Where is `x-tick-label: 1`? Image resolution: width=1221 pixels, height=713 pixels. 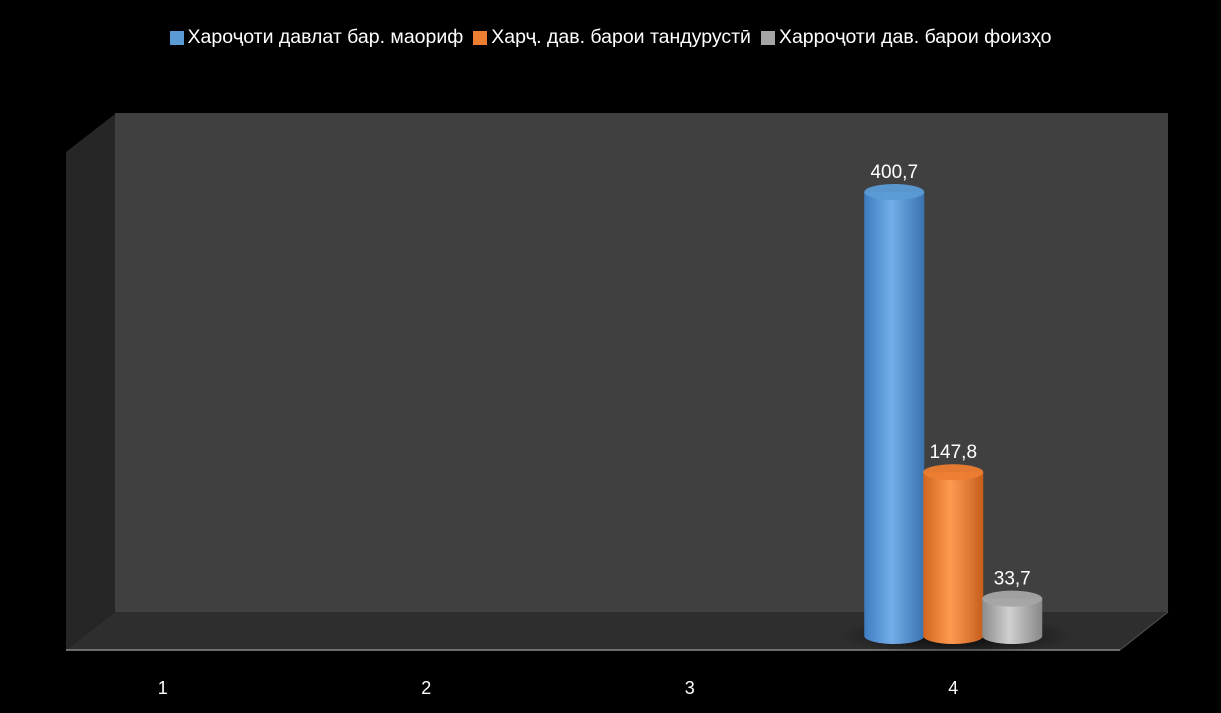 x-tick-label: 1 is located at coordinates (163, 688).